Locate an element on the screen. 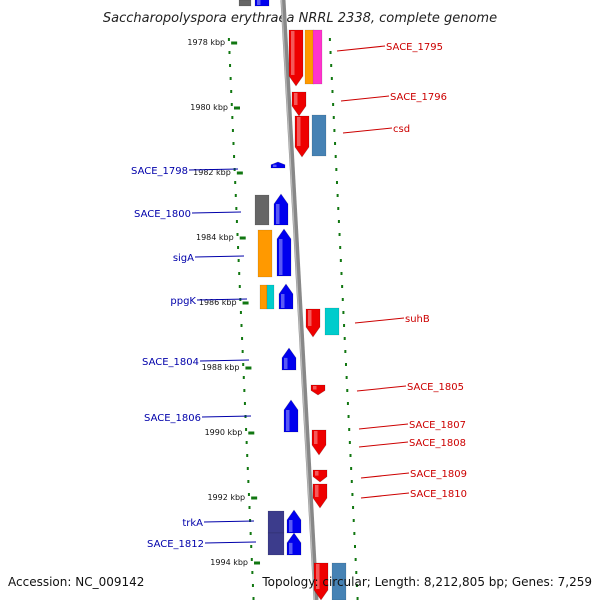 This screenshot has width=600, height=600. reverse-gene-label: SACE_1795 is located at coordinates (414, 47).